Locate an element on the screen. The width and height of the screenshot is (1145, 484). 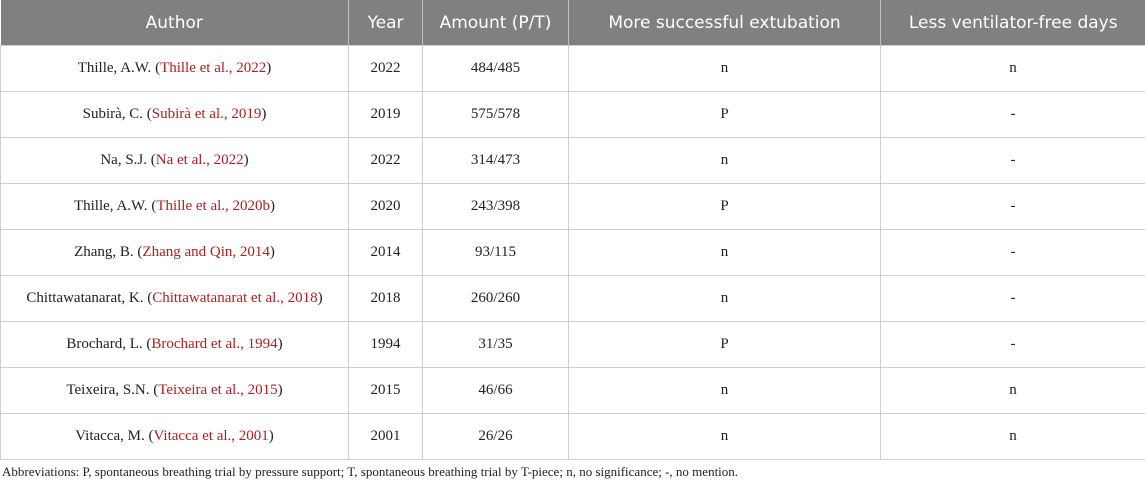
author-name: Brochard, L. is located at coordinates (104, 344).